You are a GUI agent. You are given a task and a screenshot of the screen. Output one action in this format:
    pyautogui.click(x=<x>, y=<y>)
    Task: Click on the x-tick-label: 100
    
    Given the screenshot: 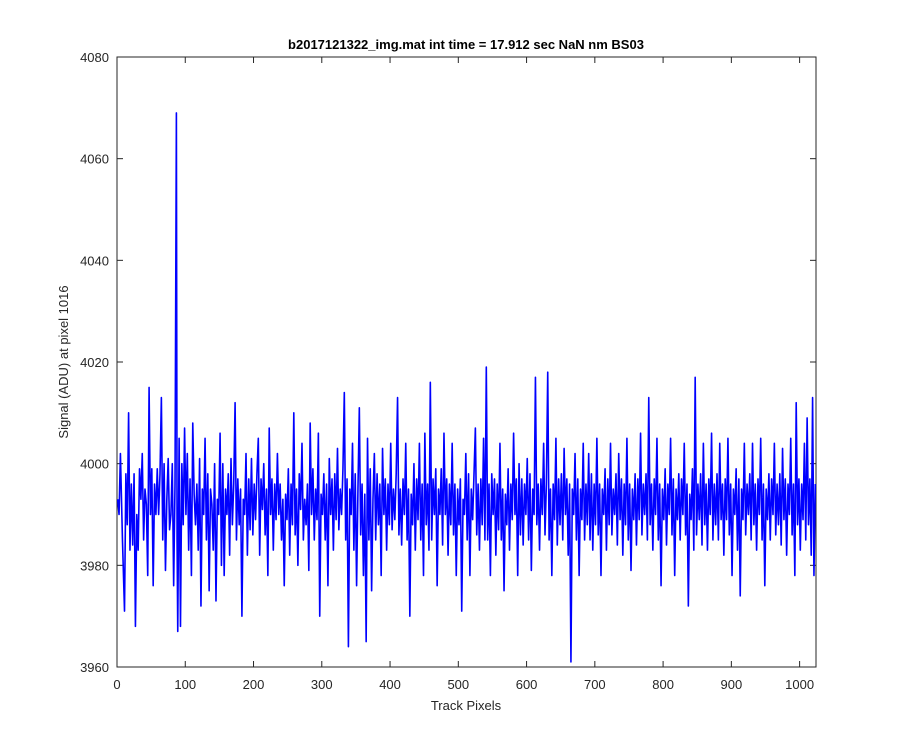 What is the action you would take?
    pyautogui.click(x=185, y=684)
    